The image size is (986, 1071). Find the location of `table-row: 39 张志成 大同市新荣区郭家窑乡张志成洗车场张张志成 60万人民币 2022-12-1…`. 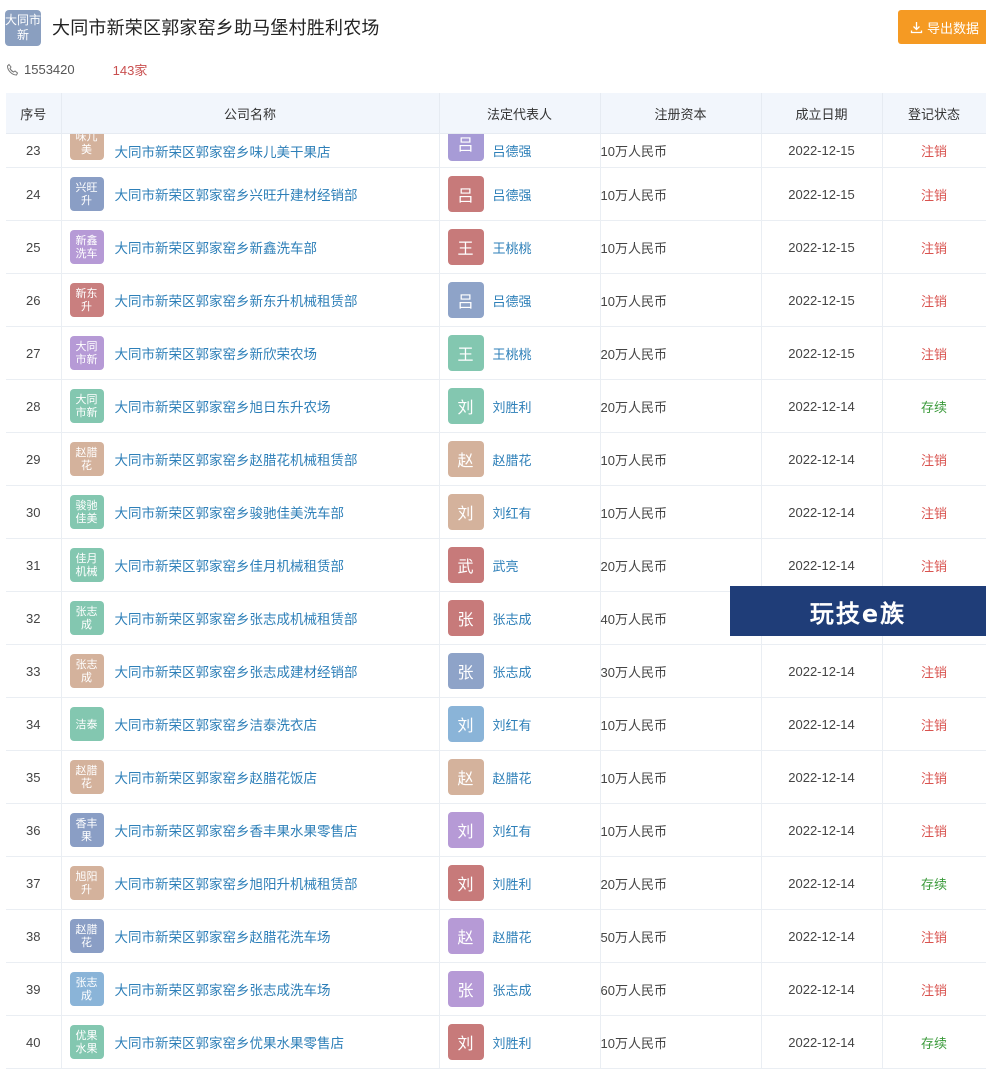

table-row: 39 张志成 大同市新荣区郭家窑乡张志成洗车场张张志成 60万人民币 2022-12-1… is located at coordinates (496, 989).